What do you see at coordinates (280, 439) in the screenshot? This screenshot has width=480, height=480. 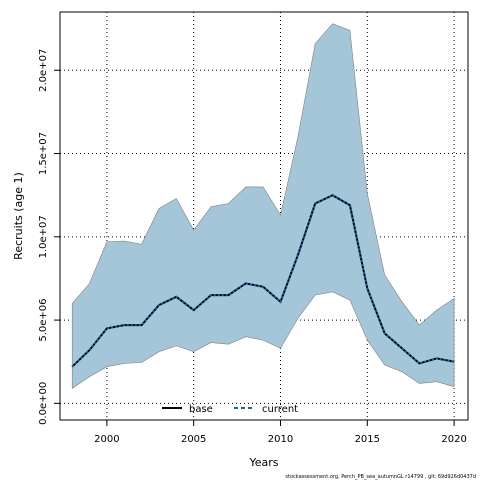 I see `x-tick-label: 2010` at bounding box center [280, 439].